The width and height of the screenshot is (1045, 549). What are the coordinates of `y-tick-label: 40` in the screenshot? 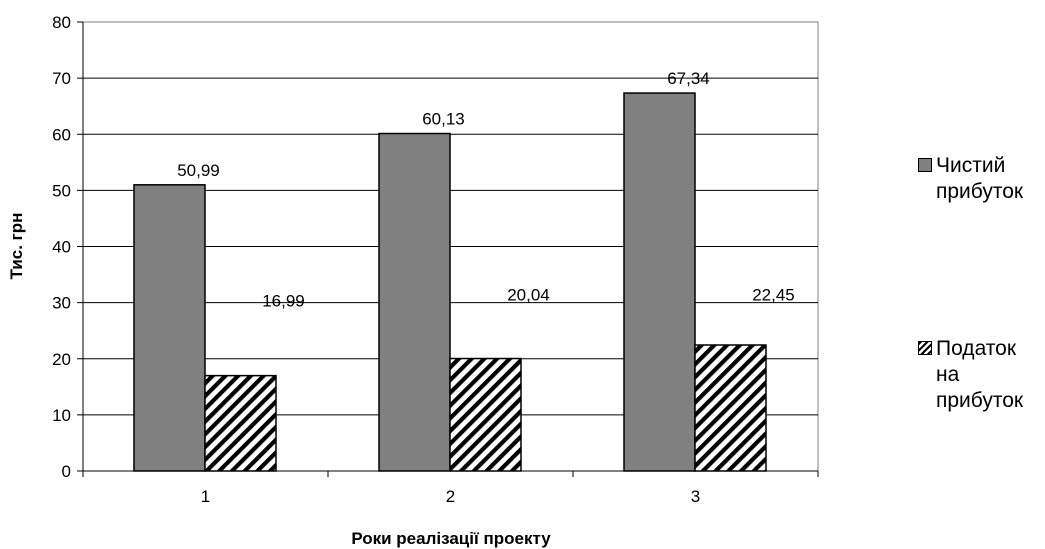 It's located at (61, 247).